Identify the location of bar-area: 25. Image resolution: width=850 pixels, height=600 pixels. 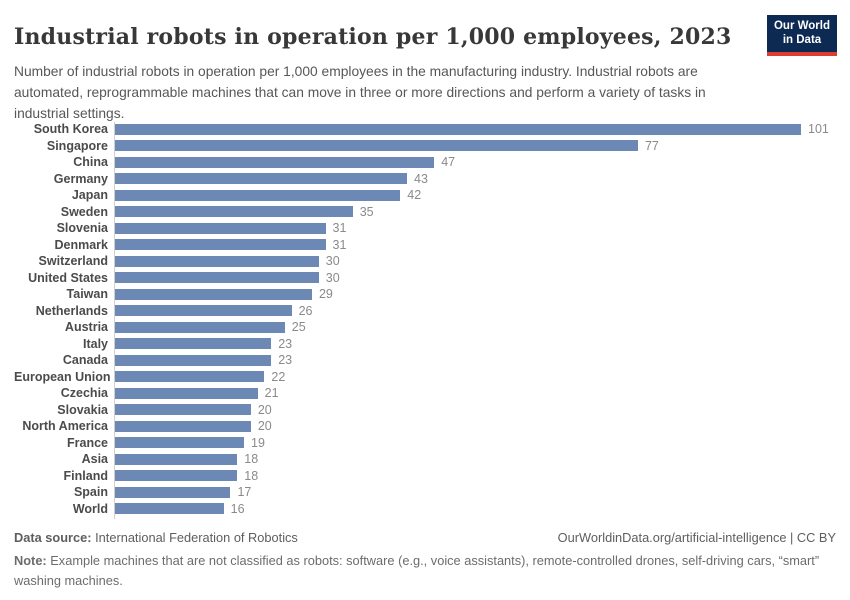
(475, 327).